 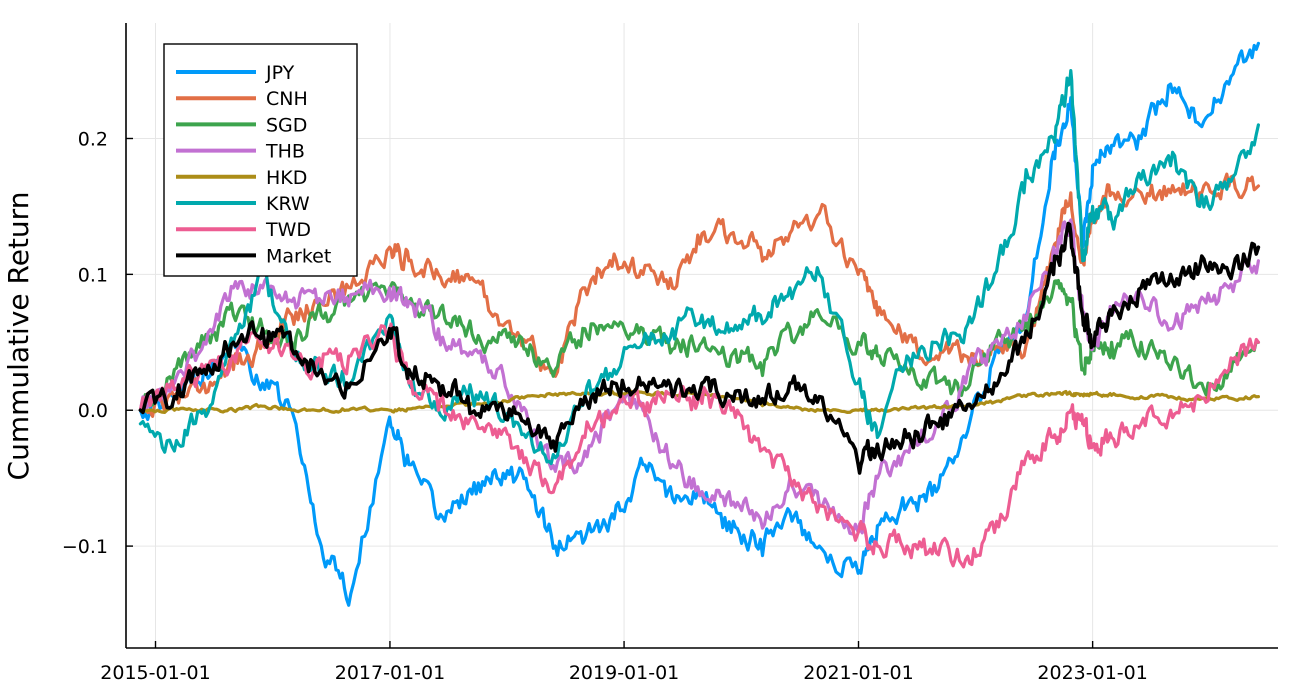 I want to click on legend-label-jpy: JPY, so click(x=280, y=73).